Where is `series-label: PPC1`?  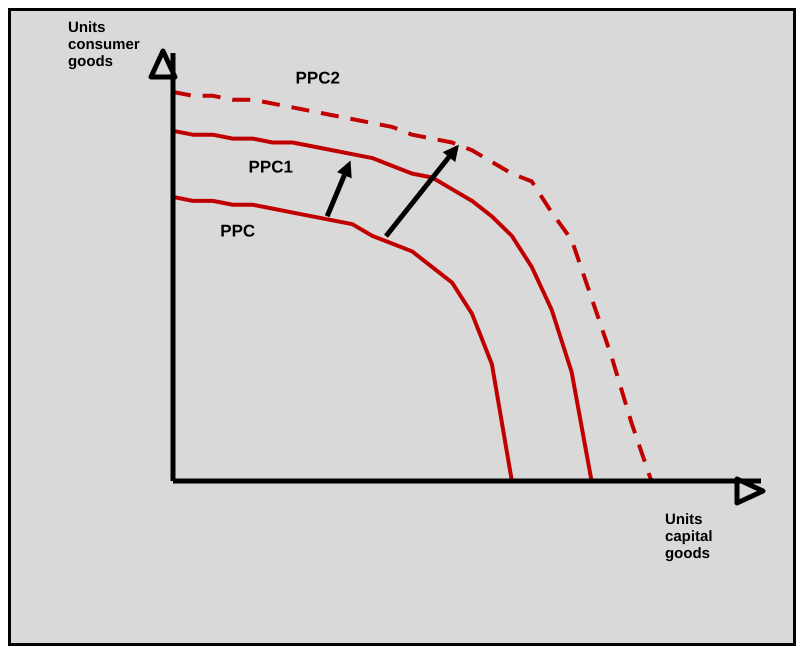 series-label: PPC1 is located at coordinates (270, 167).